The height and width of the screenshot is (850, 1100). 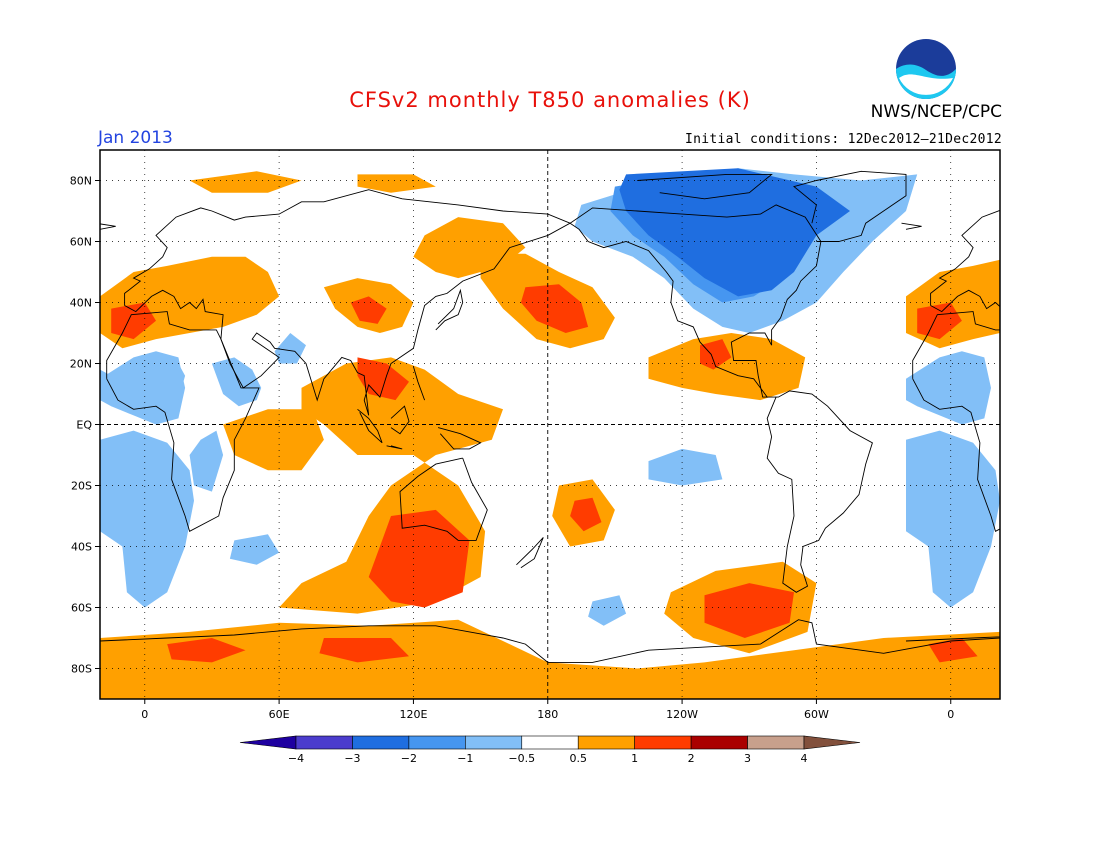 I want to click on colorbar-low-arrow, so click(x=268, y=742).